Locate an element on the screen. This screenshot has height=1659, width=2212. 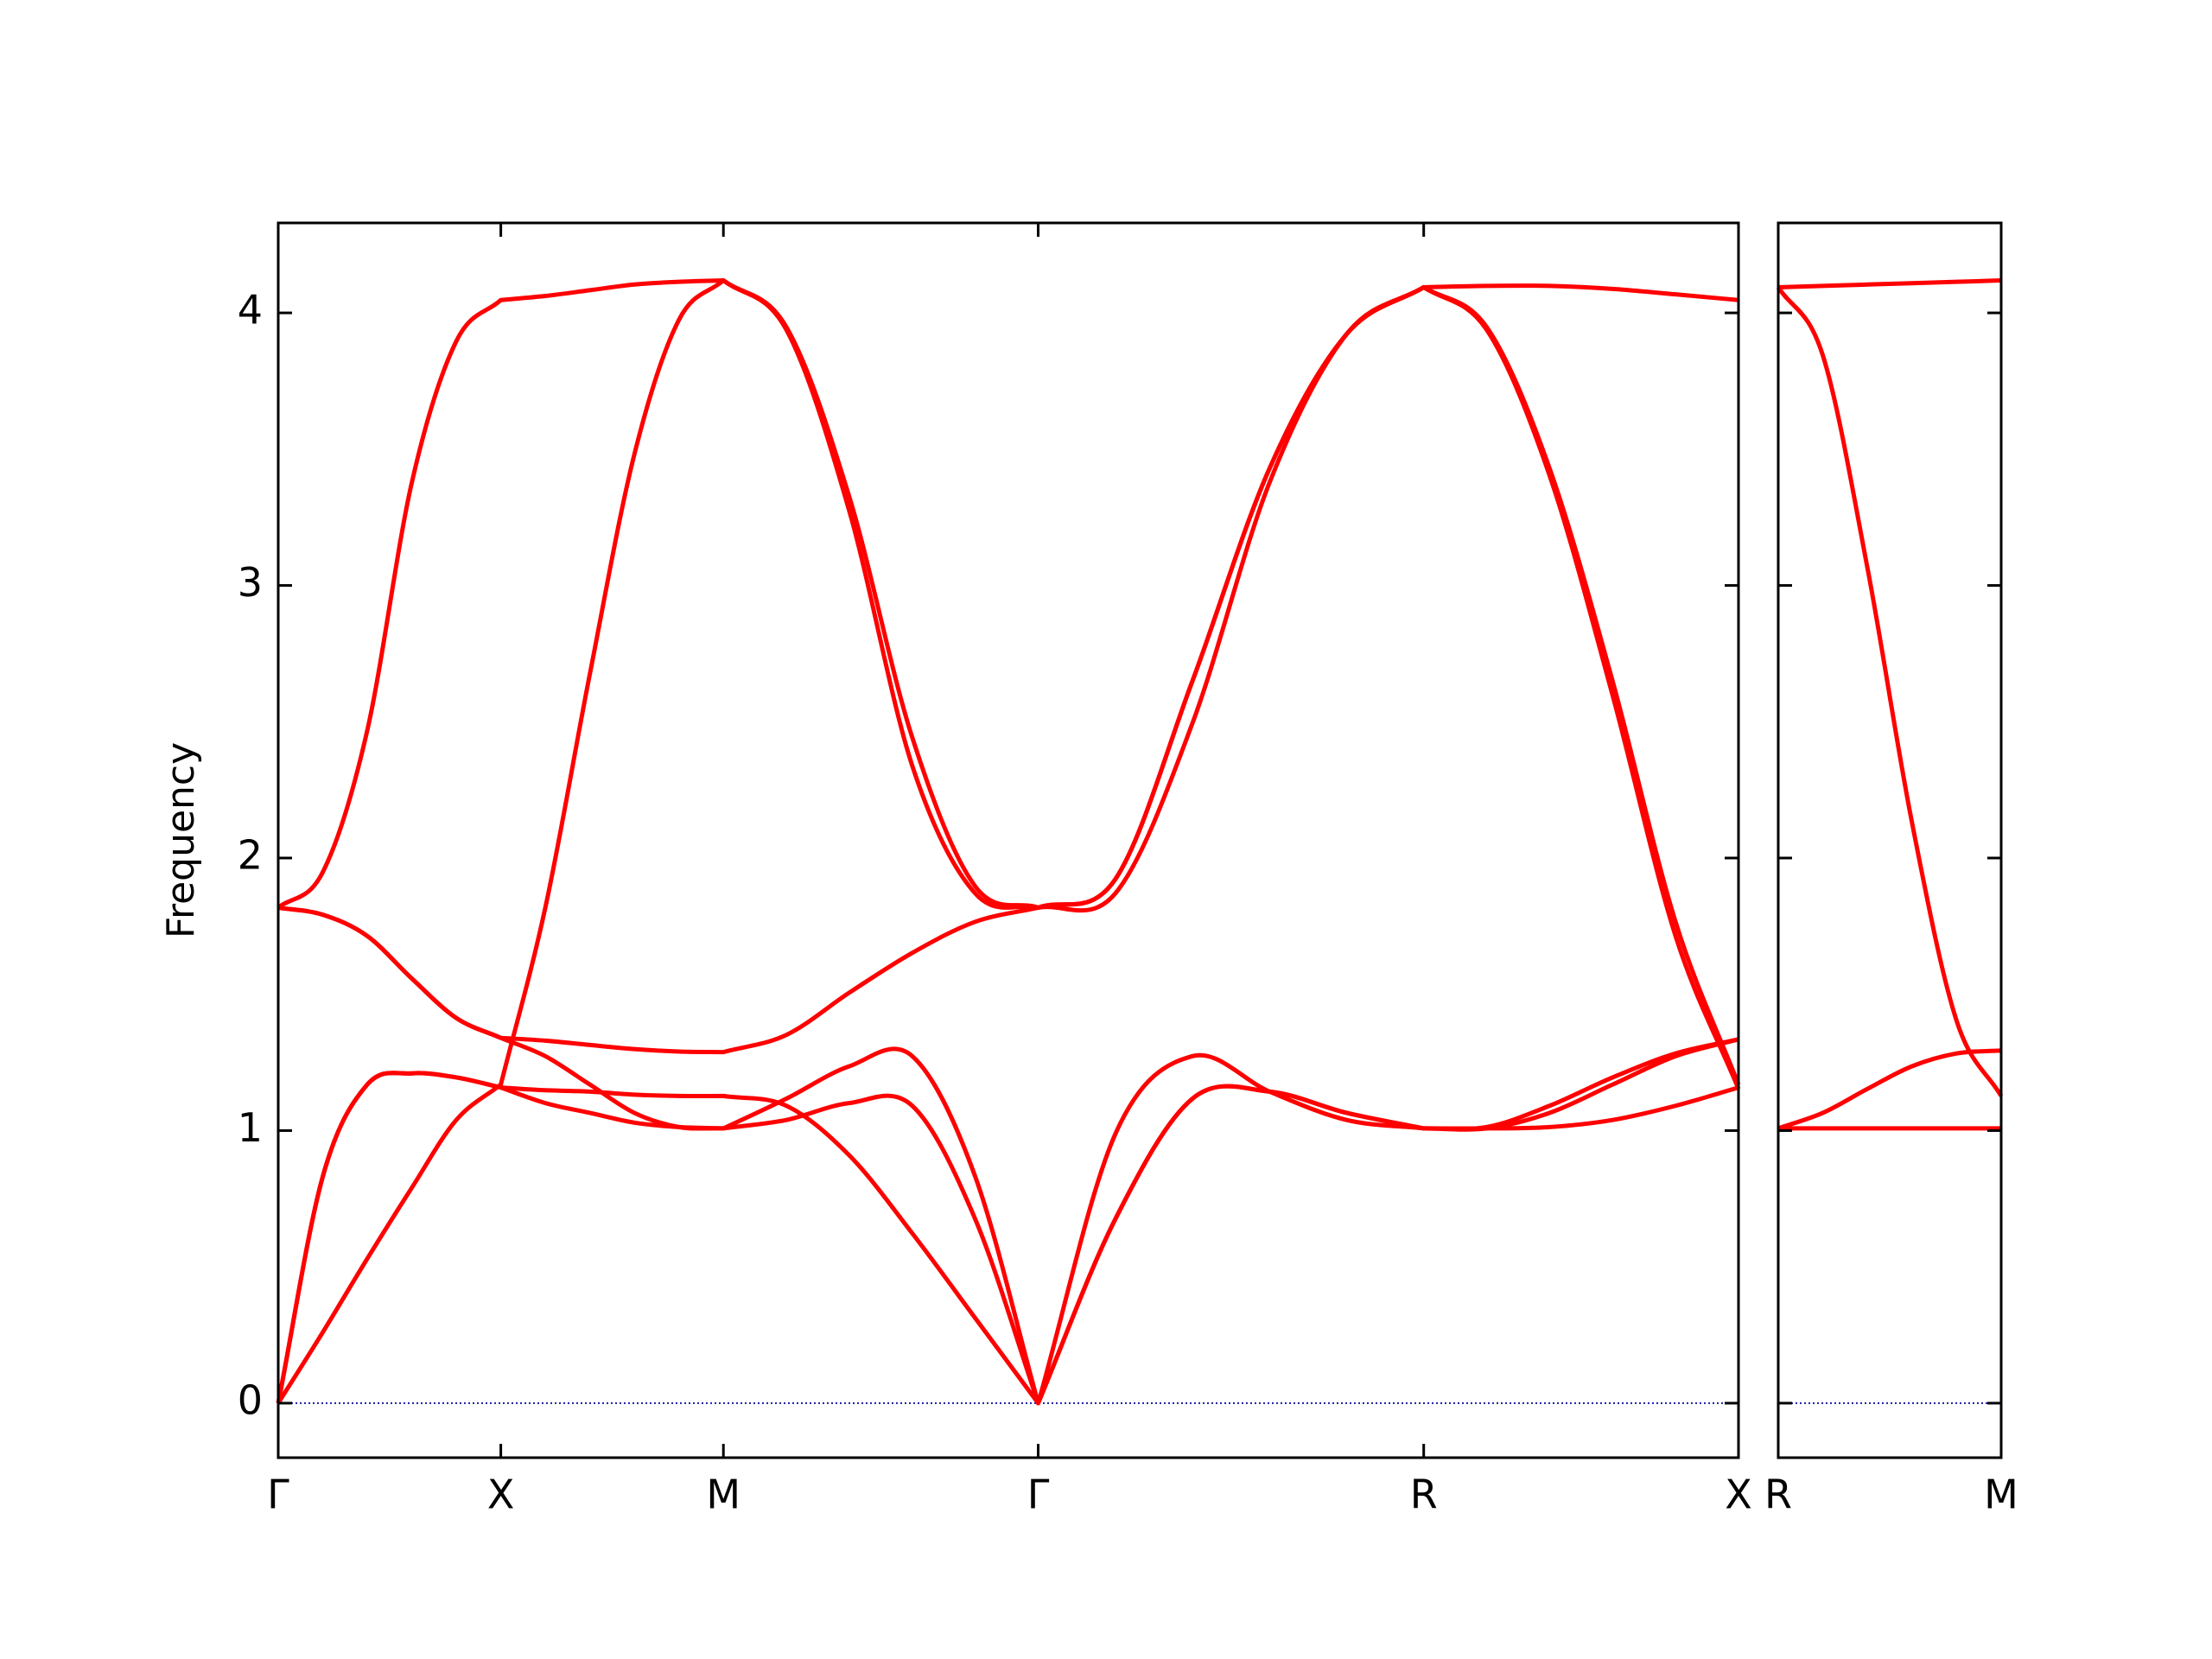
y-tick-label: 3 is located at coordinates (250, 582).